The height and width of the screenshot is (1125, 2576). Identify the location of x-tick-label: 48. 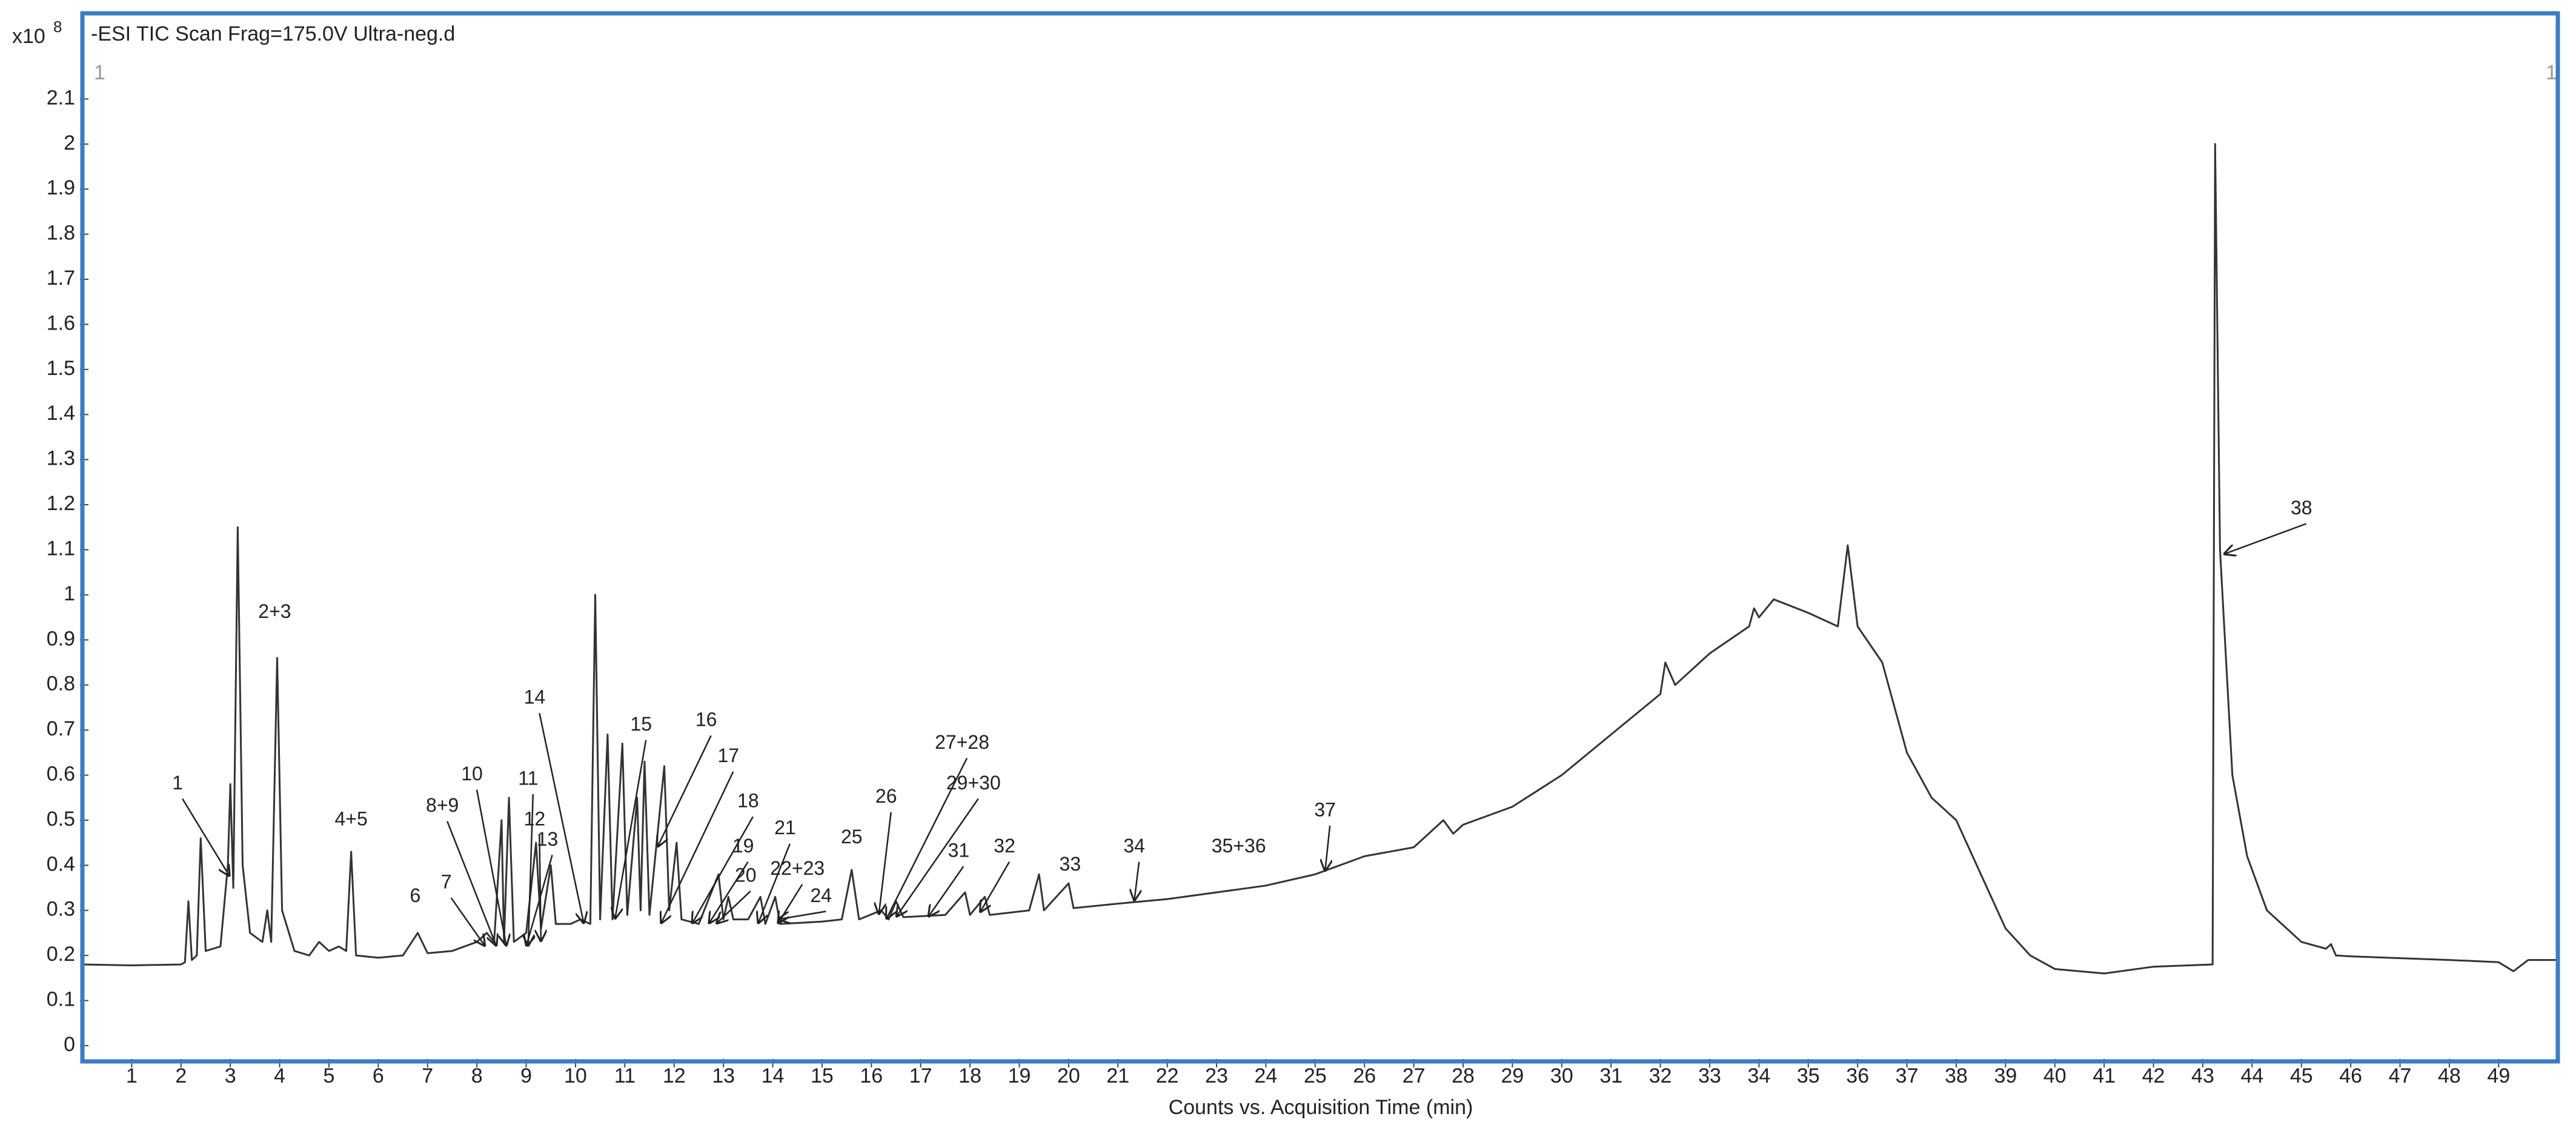
(2449, 1075).